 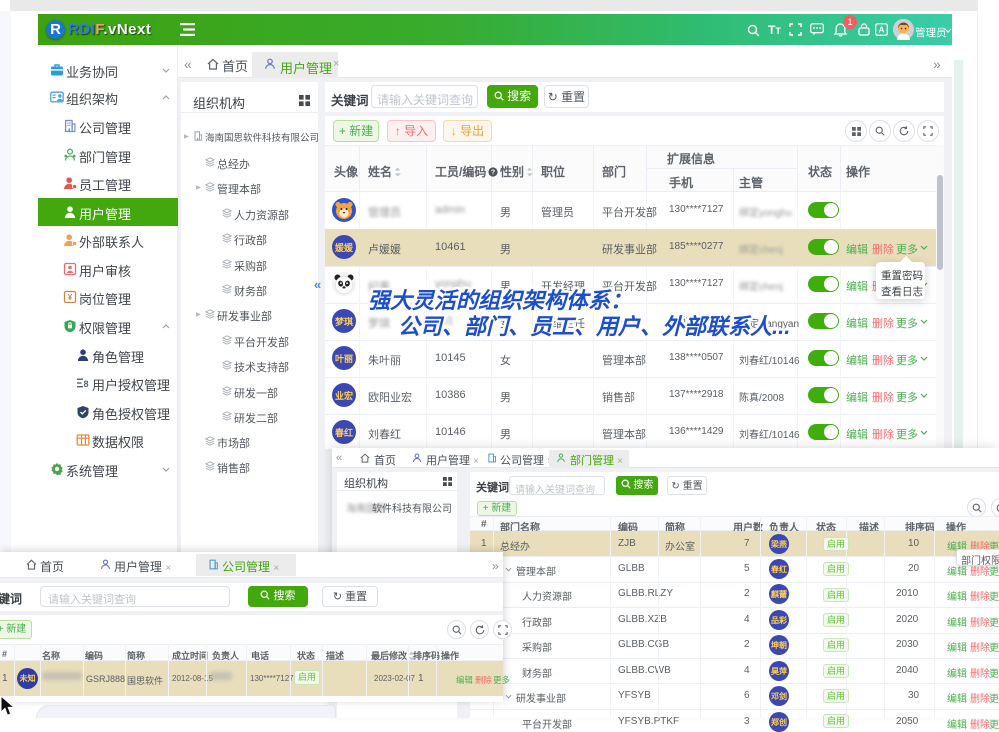 What do you see at coordinates (85, 384) in the screenshot?
I see `svg-text: 8` at bounding box center [85, 384].